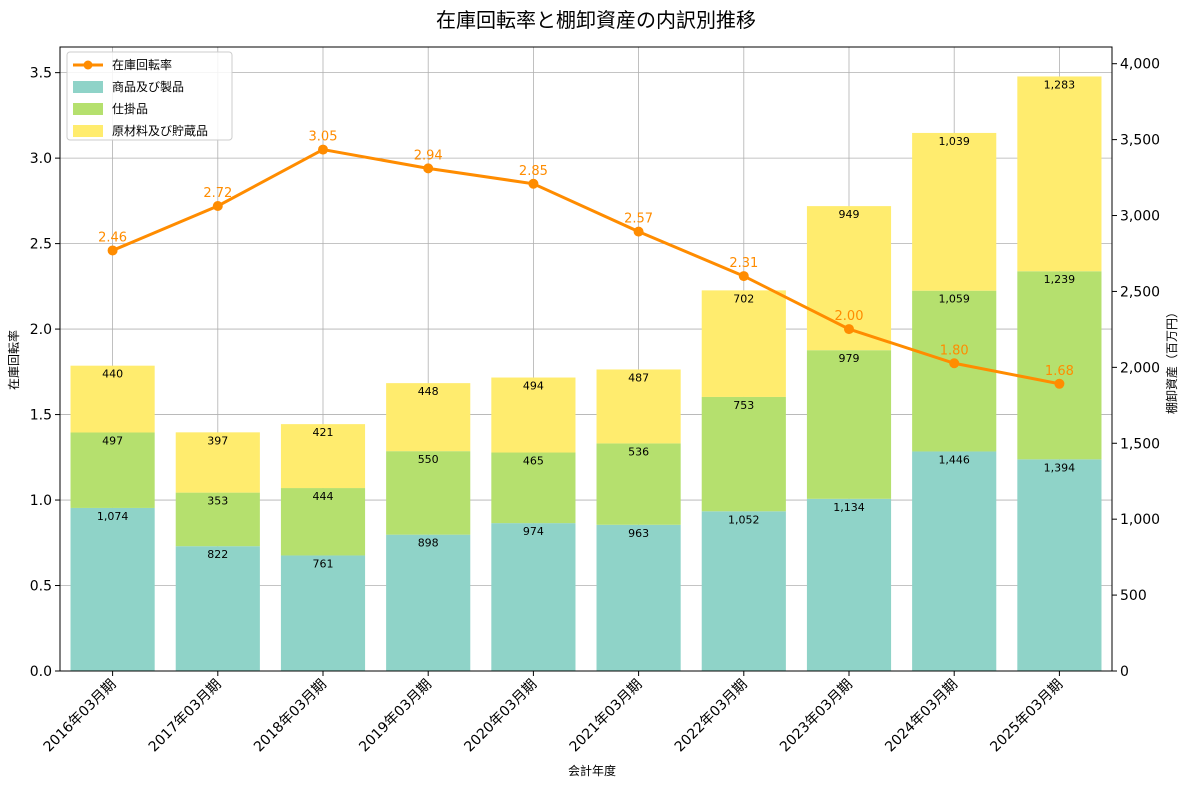  I want to click on bar-segment-label: 1,074, so click(113, 516).